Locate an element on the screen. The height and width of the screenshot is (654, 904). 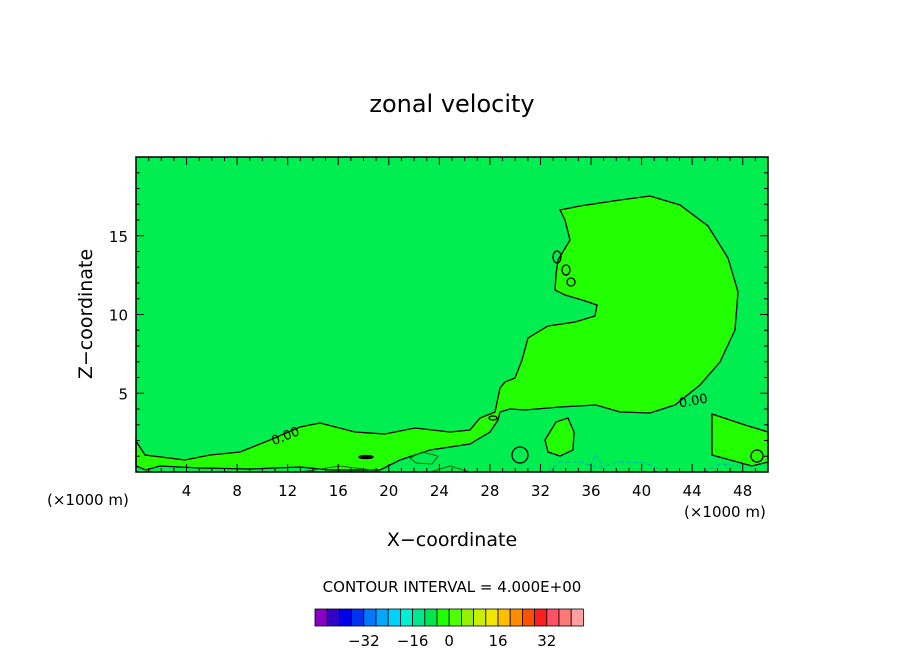
x-tick-label: 20 is located at coordinates (388, 491).